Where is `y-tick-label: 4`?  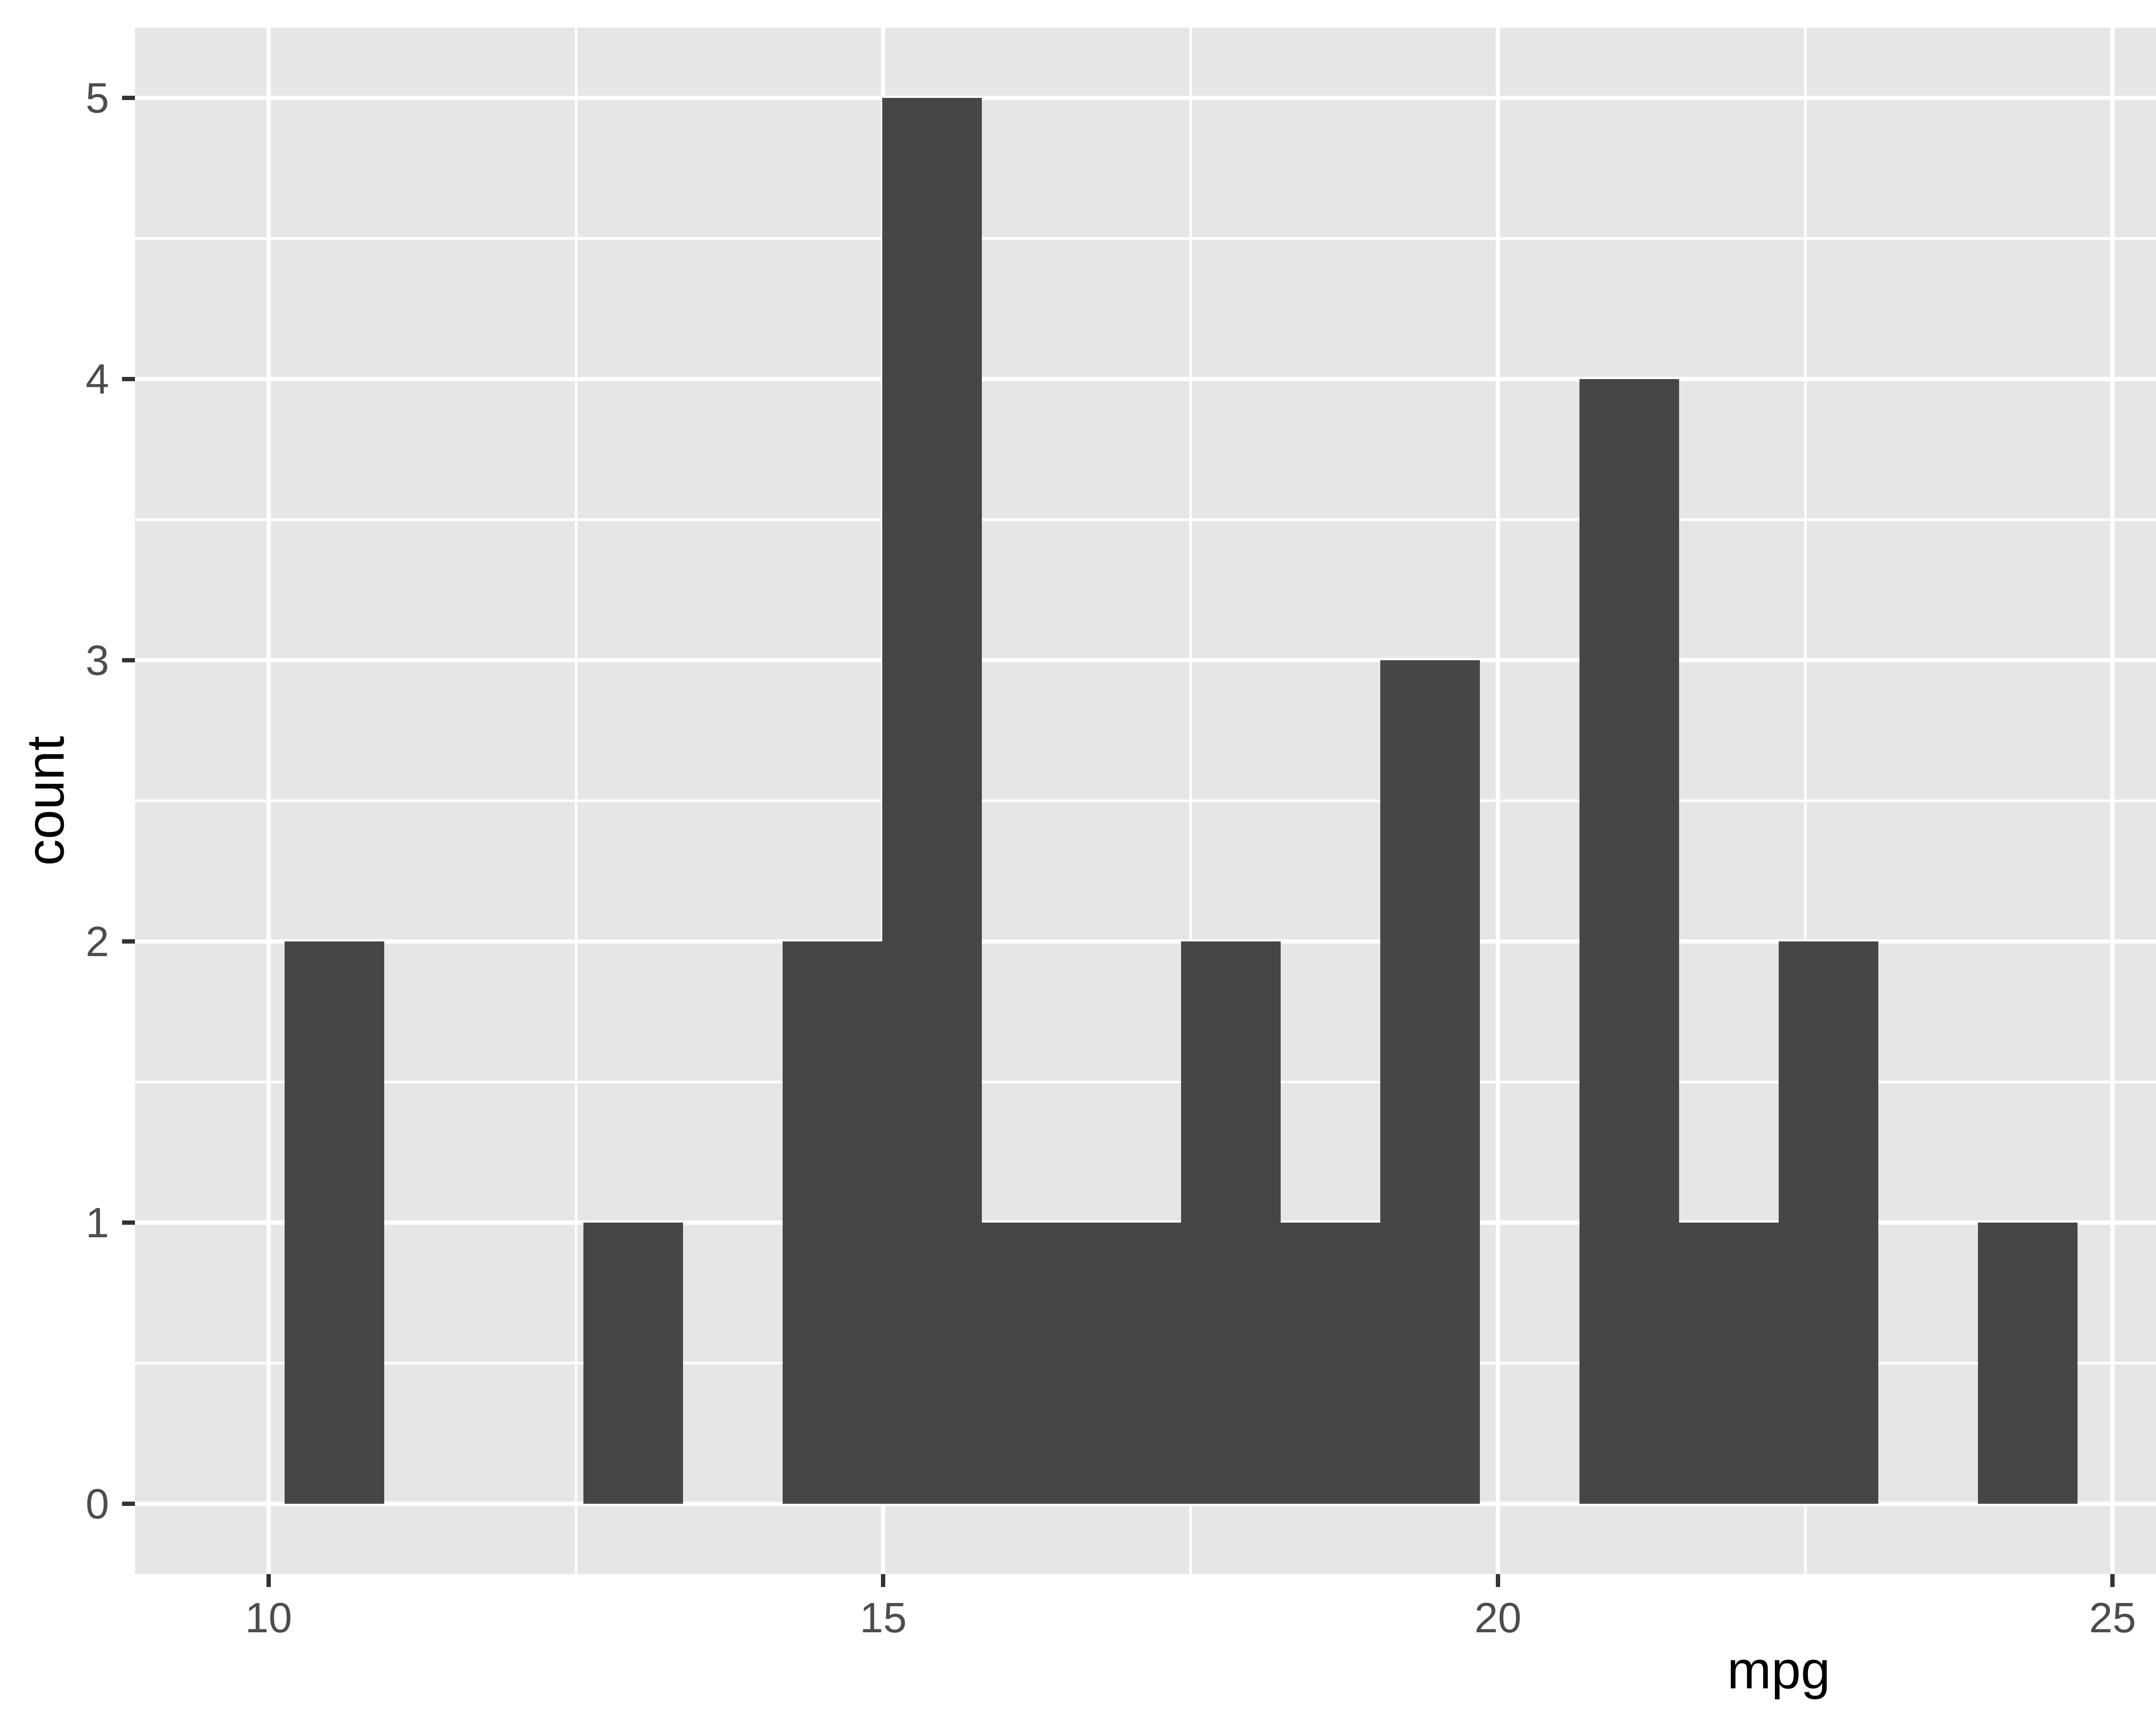 y-tick-label: 4 is located at coordinates (97, 379).